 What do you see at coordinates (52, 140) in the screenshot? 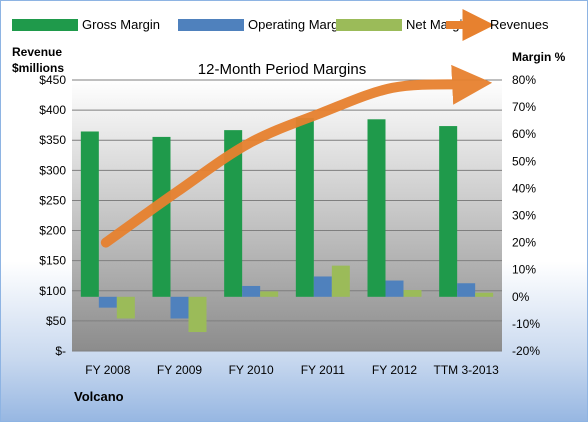
I see `left-tick-label: $350` at bounding box center [52, 140].